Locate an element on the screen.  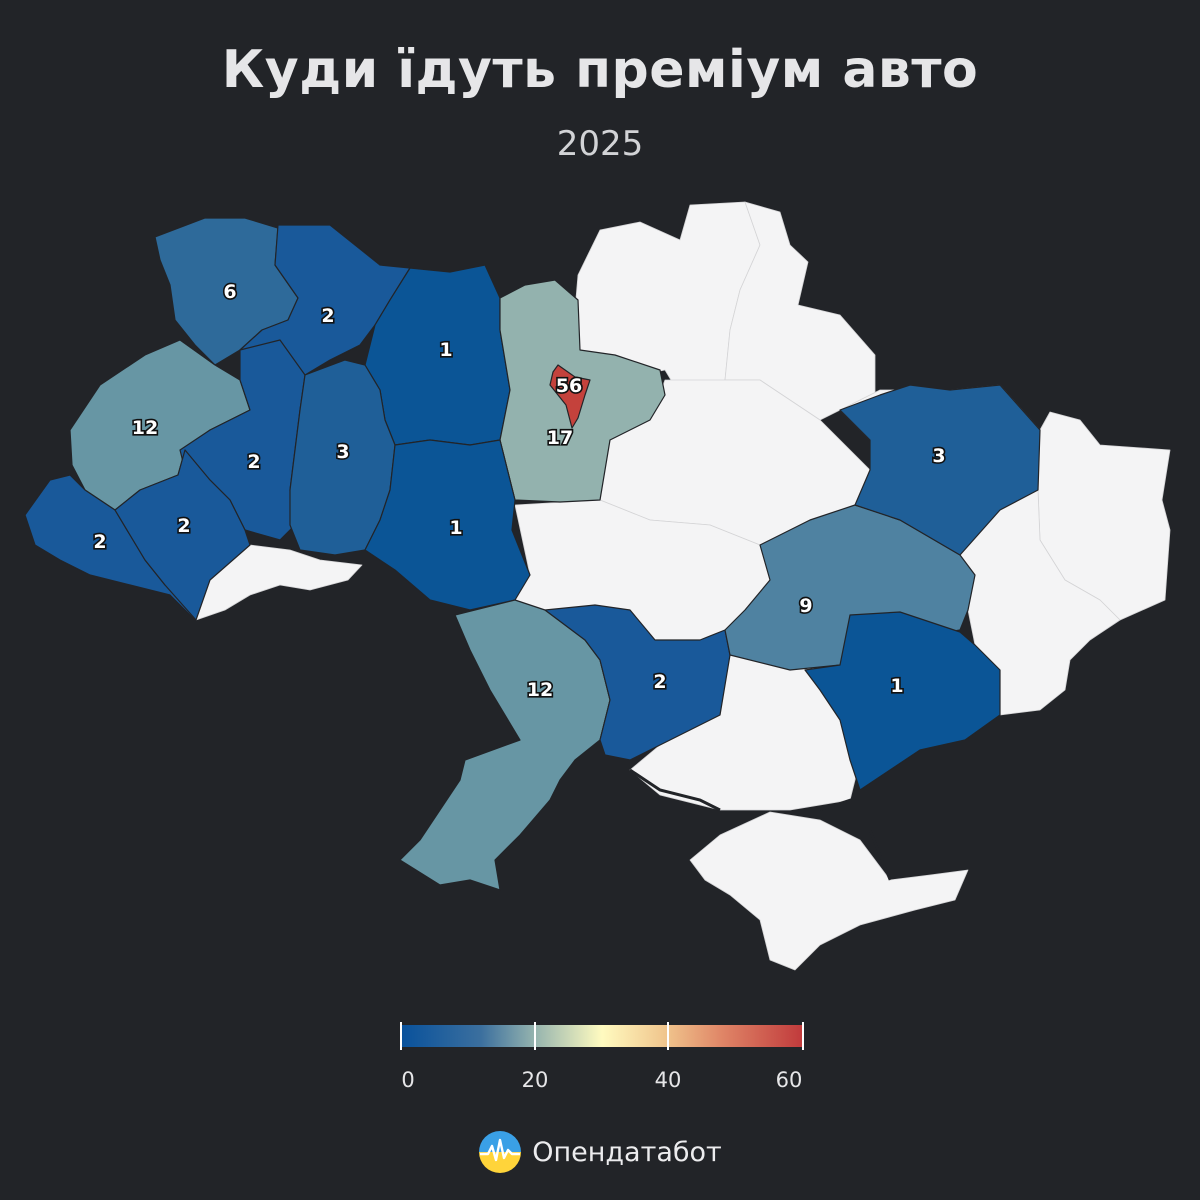
label-ivano-frankivsk: 2 is located at coordinates (183, 526).